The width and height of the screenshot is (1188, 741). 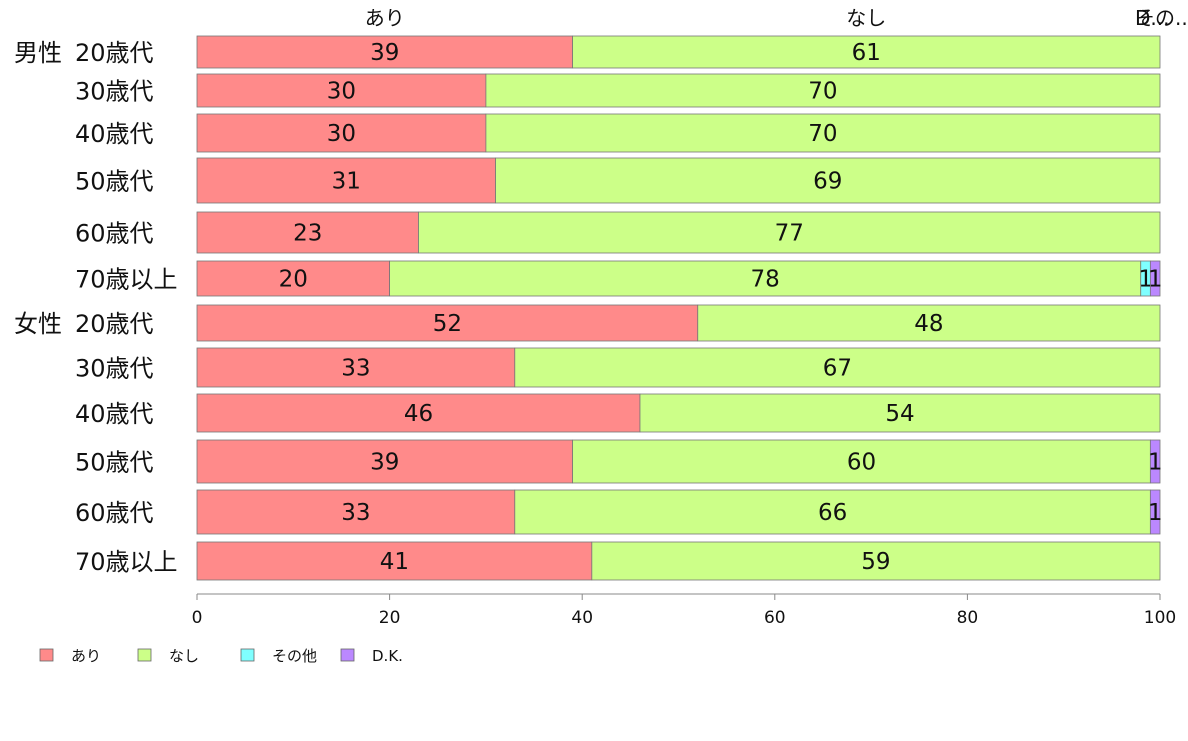 What do you see at coordinates (968, 618) in the screenshot?
I see `x-tick-label: 80` at bounding box center [968, 618].